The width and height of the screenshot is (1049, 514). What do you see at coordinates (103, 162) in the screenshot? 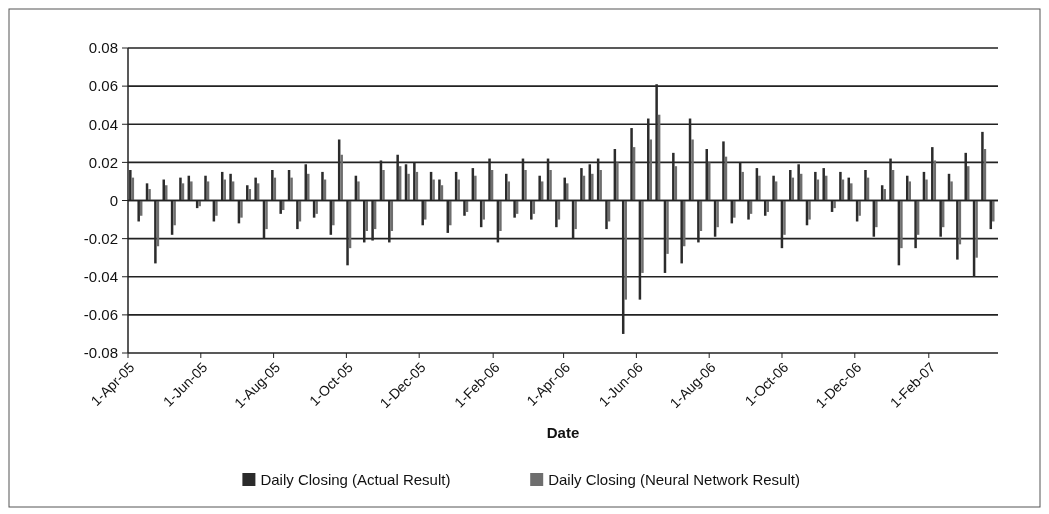
I see `y-tick-label: 0.02` at bounding box center [103, 162].